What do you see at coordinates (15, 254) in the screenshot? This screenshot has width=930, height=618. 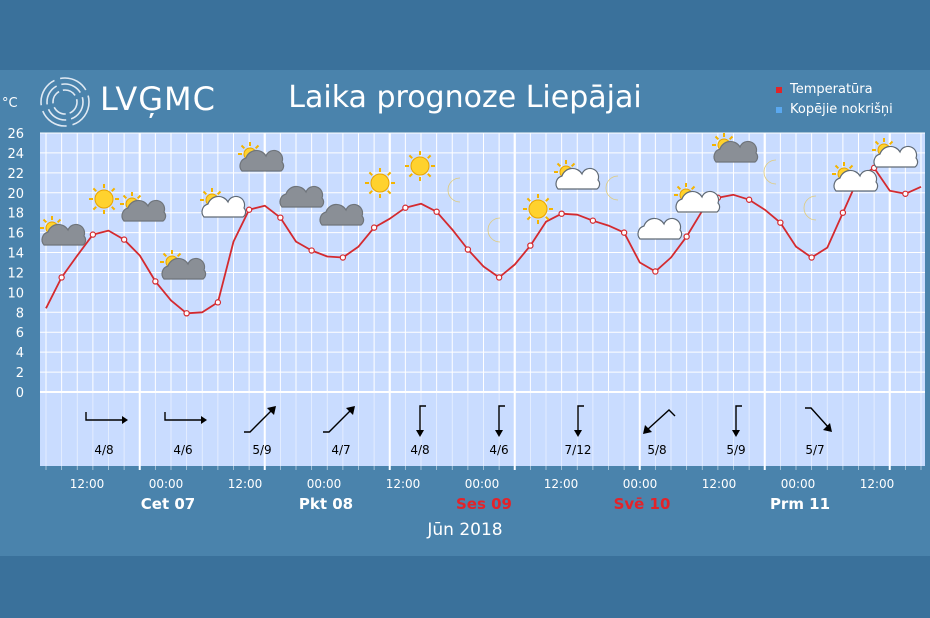 I see `y-tick-label: 14` at bounding box center [15, 254].